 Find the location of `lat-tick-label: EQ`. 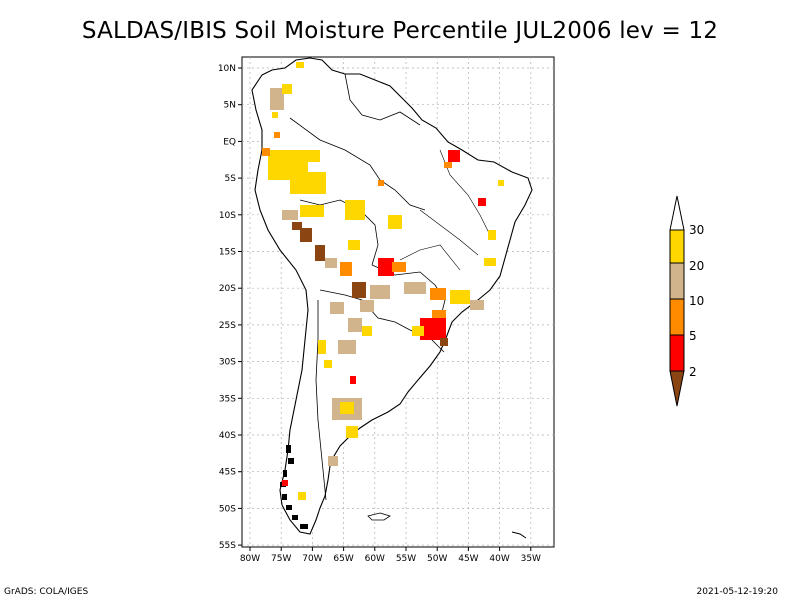

lat-tick-label: EQ is located at coordinates (229, 142).